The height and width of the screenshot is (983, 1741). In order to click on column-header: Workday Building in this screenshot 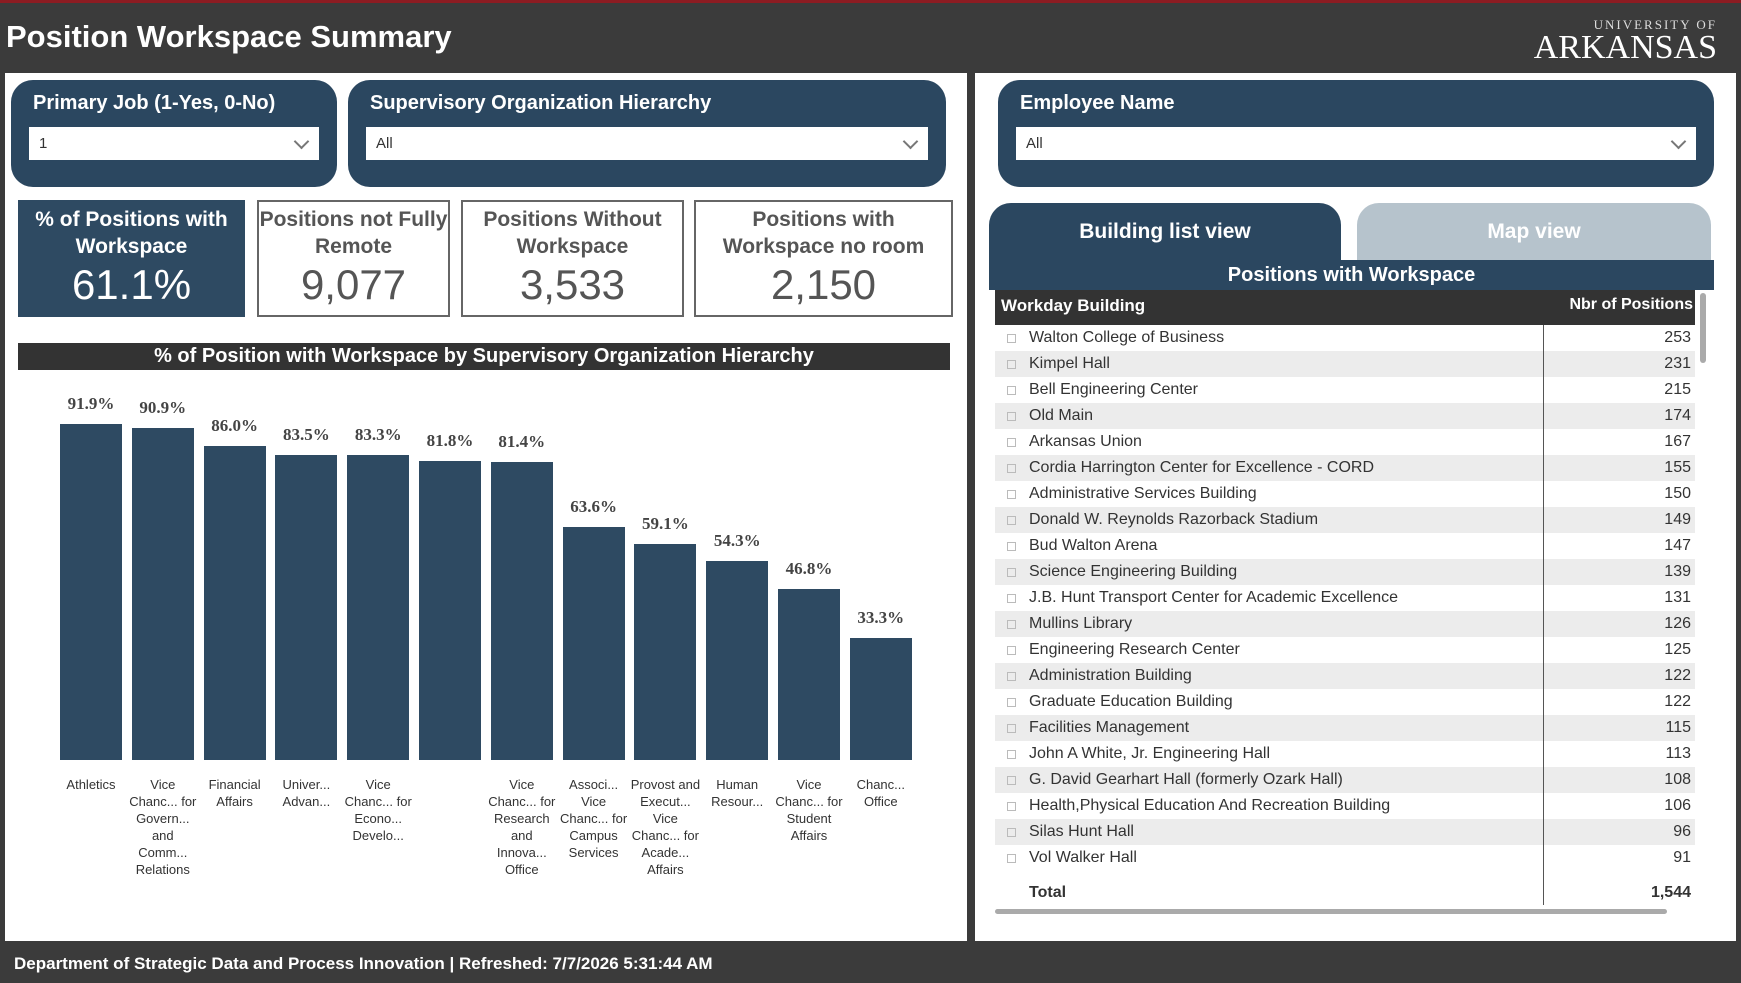, I will do `click(1073, 305)`.